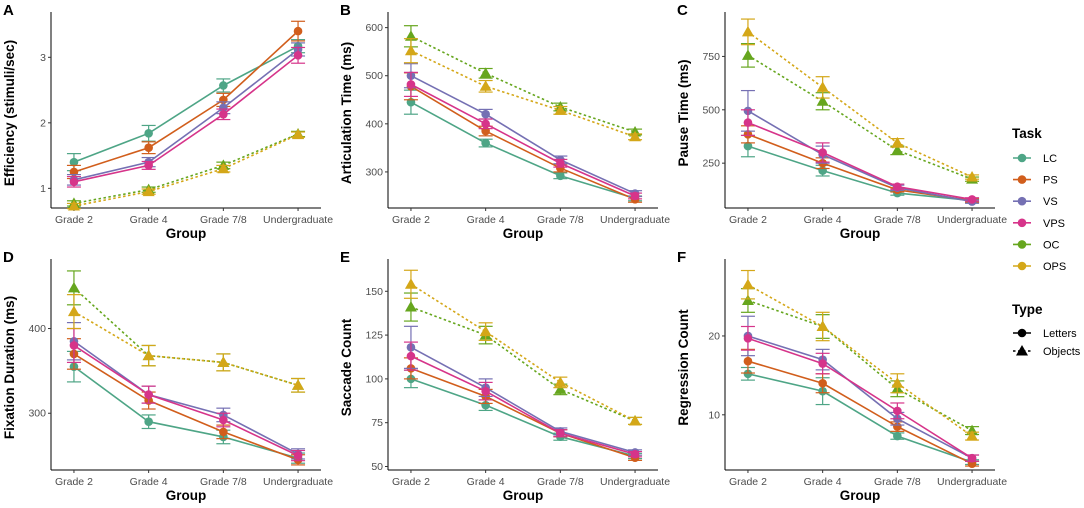  I want to click on panel-letter-b: B, so click(345, 10).